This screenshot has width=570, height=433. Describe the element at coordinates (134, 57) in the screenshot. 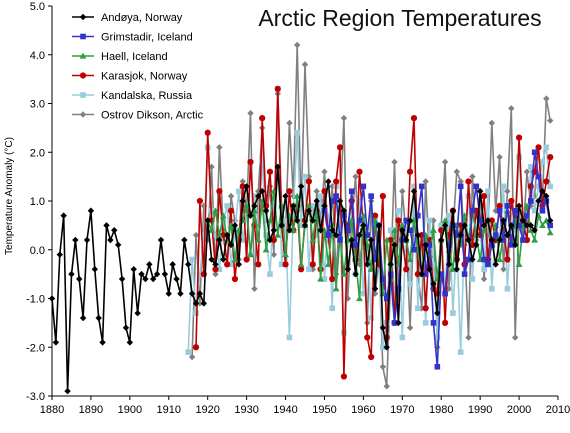

I see `legend-label: Haell, Iceland` at that location.